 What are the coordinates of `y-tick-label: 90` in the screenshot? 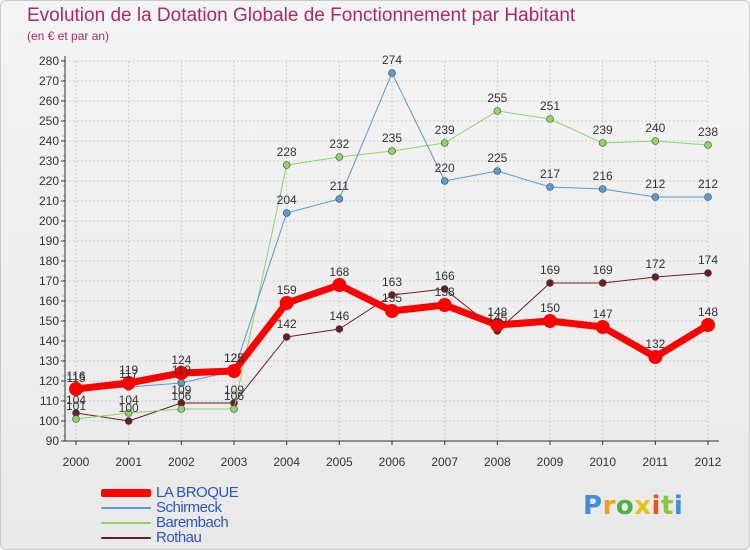 It's located at (53, 441).